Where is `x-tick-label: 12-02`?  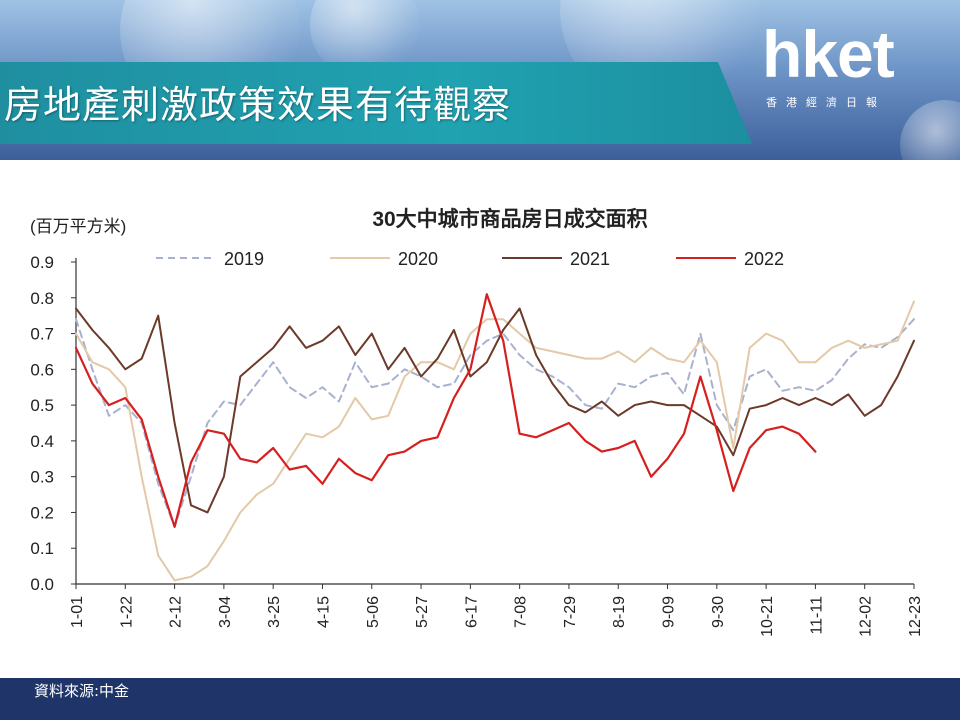
x-tick-label: 12-02 is located at coordinates (866, 616).